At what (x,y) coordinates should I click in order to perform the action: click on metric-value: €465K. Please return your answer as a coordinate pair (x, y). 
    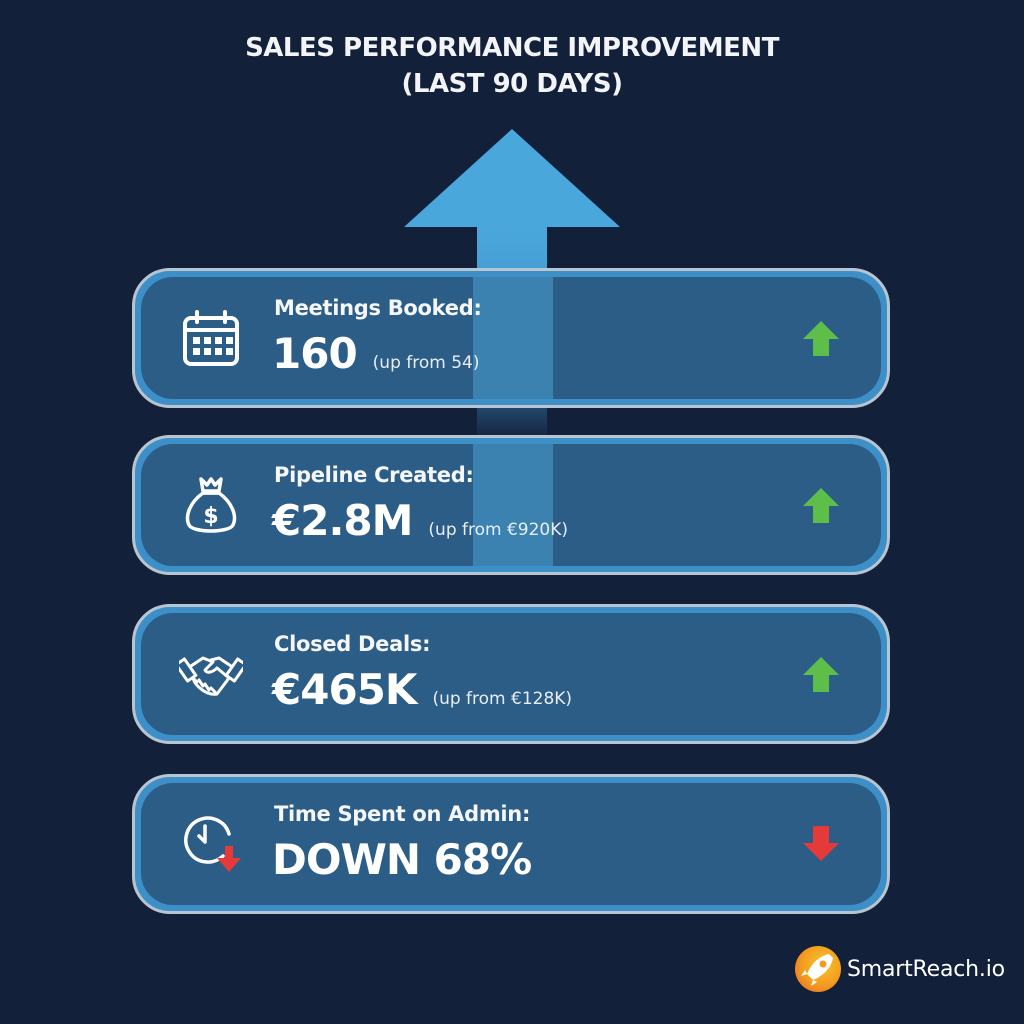
    Looking at the image, I should click on (344, 689).